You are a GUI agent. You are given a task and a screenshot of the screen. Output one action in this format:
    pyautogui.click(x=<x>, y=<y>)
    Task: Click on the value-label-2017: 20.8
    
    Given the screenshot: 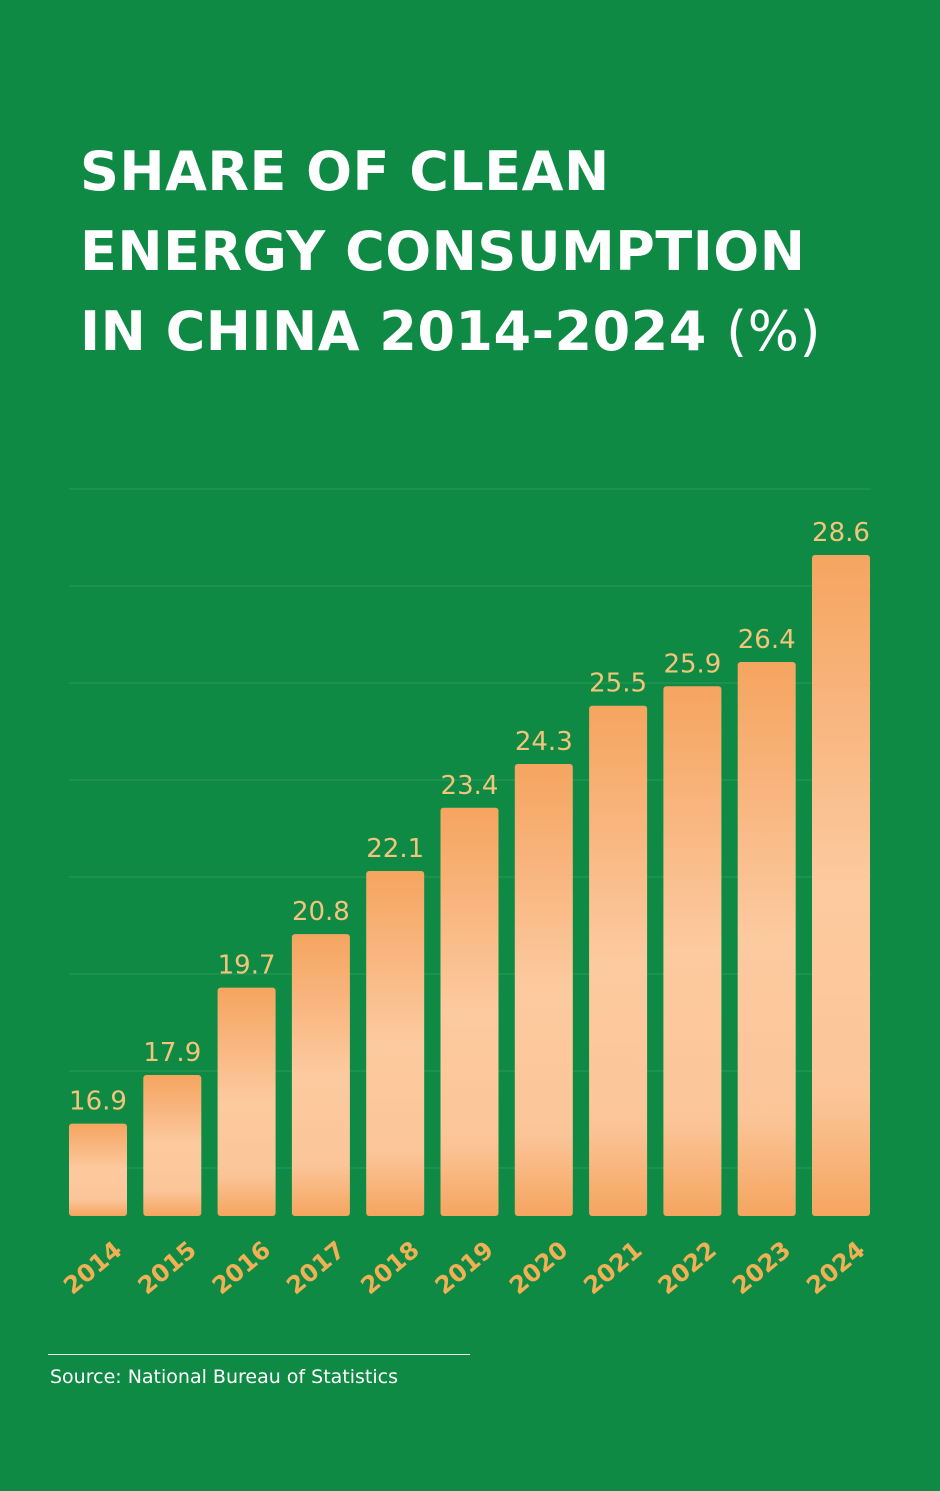 What is the action you would take?
    pyautogui.click(x=321, y=912)
    